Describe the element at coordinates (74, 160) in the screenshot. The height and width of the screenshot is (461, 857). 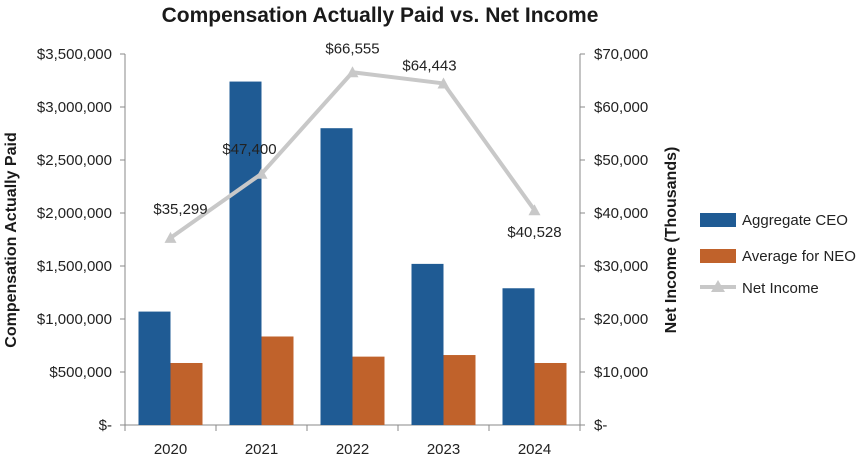
I see `left-tick-label: $2,500,000` at that location.